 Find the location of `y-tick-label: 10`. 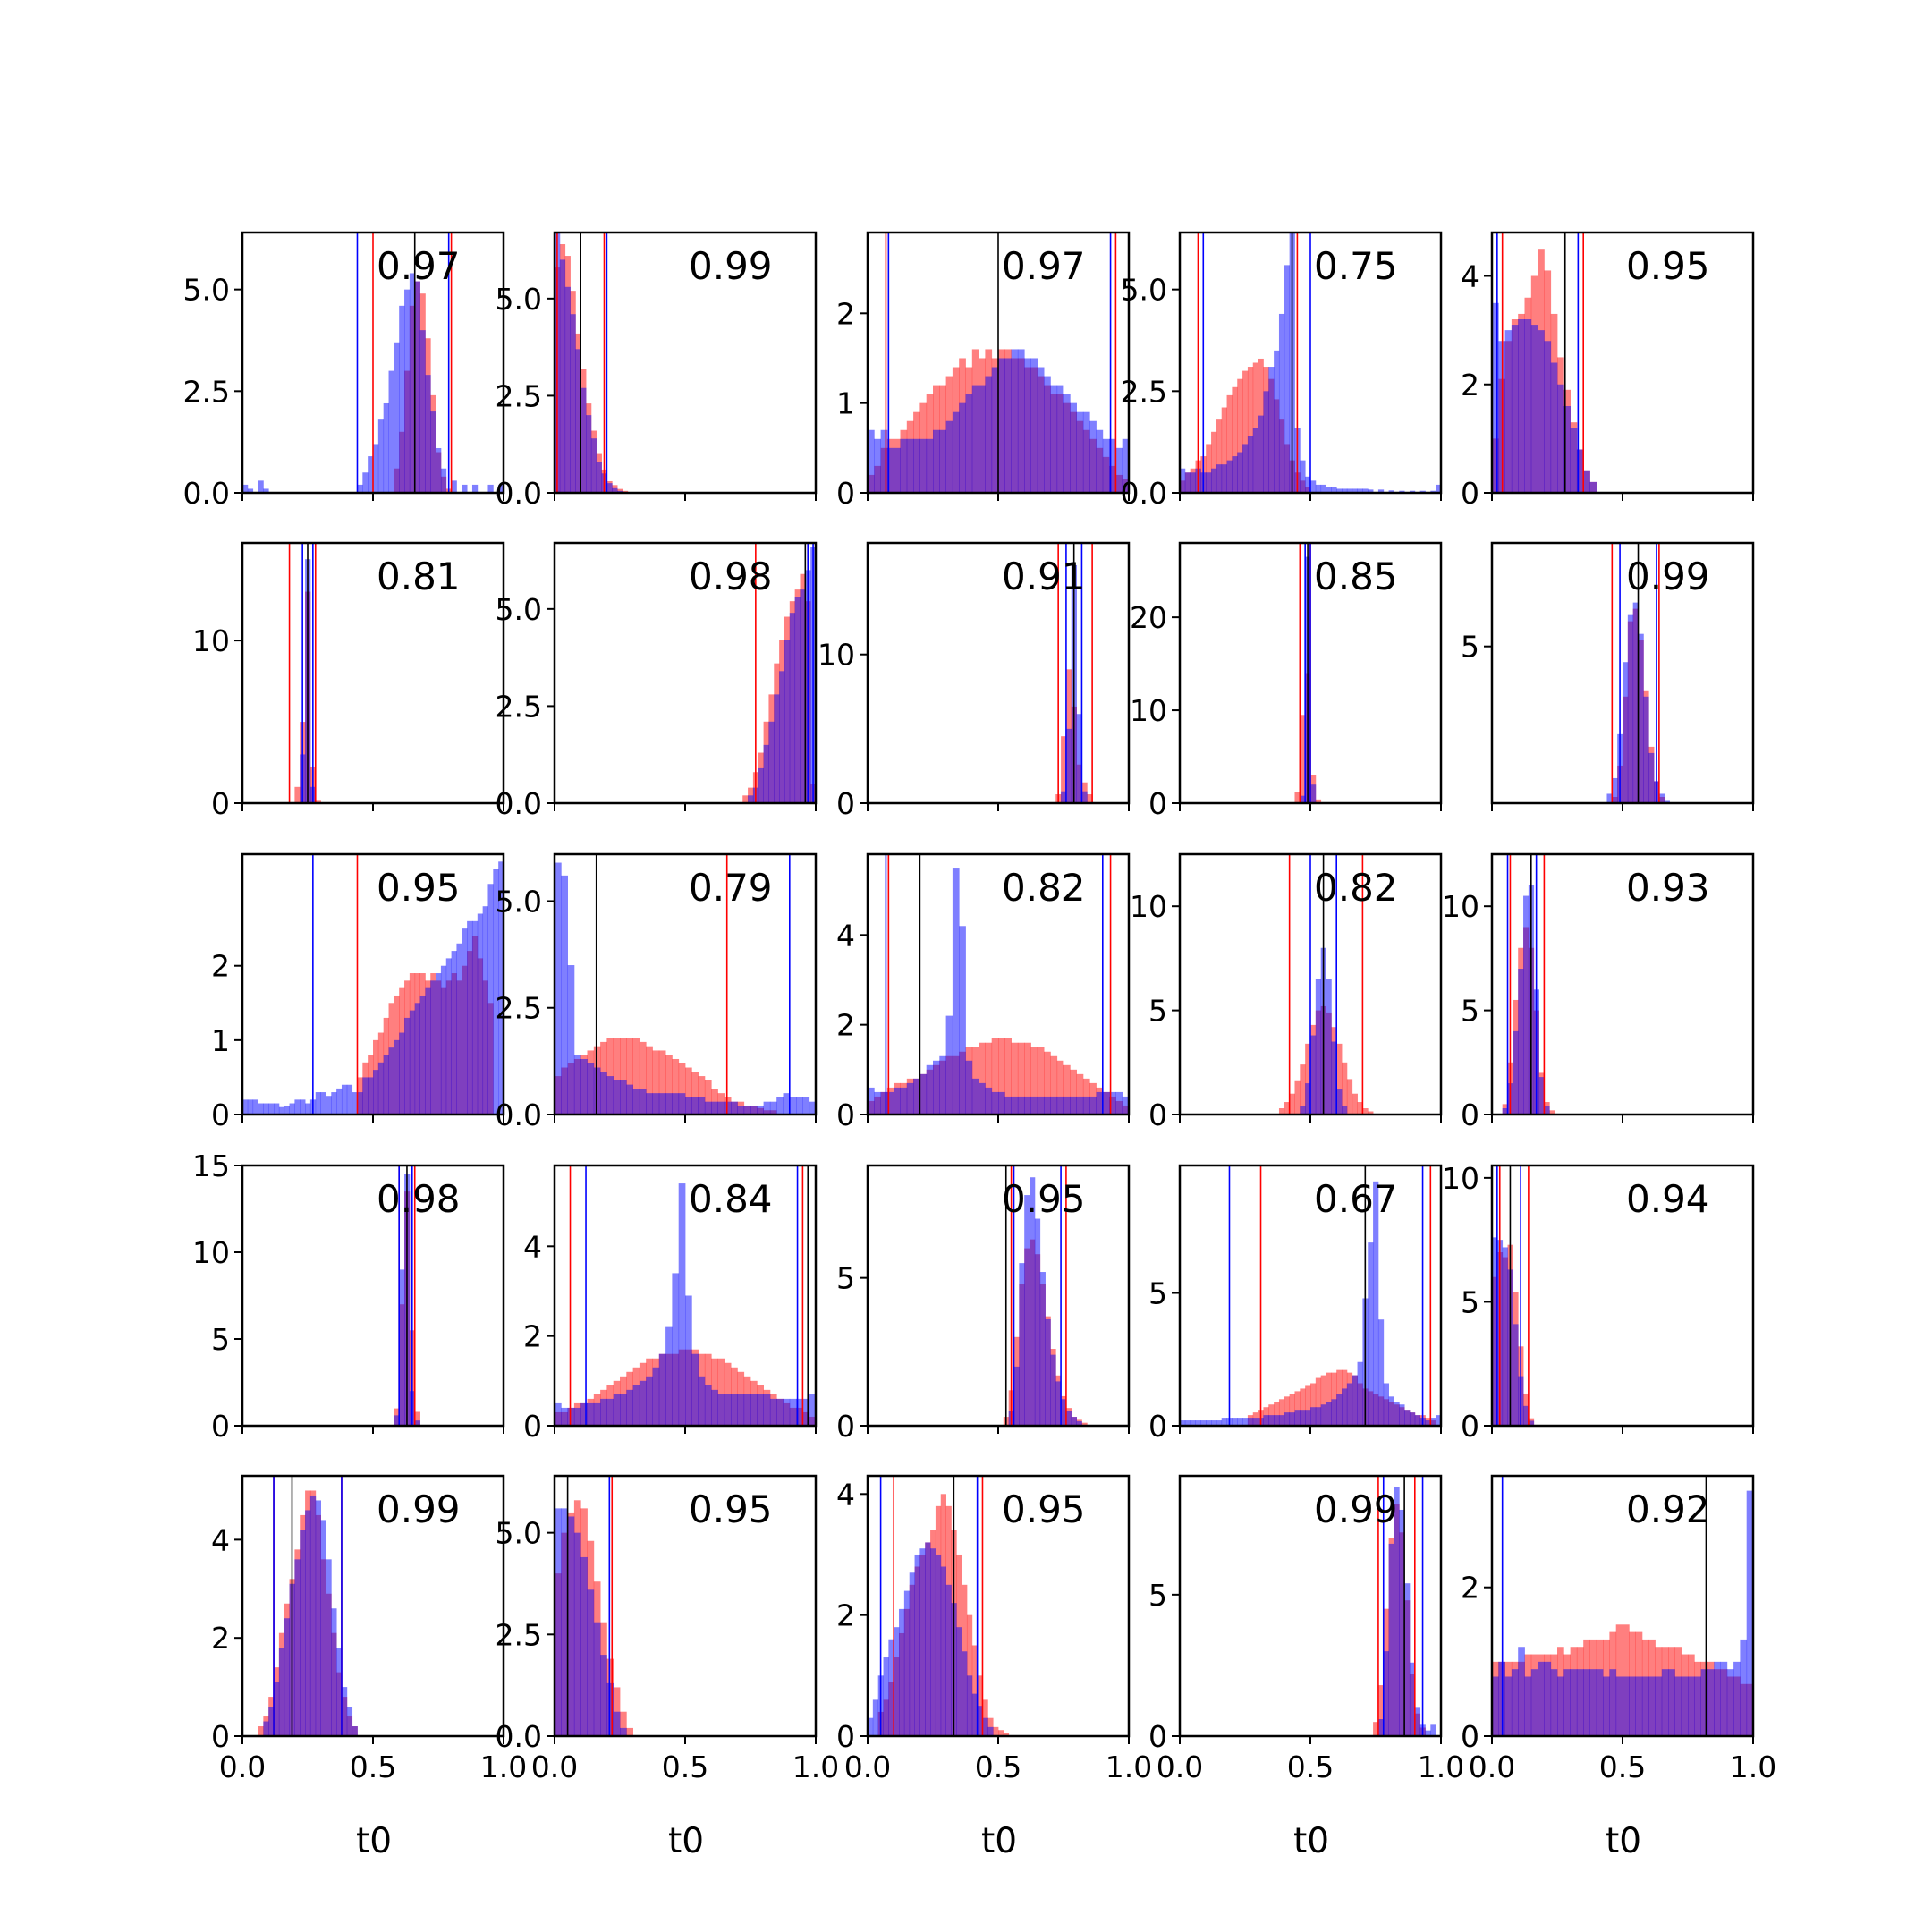

y-tick-label: 10 is located at coordinates (211, 640).